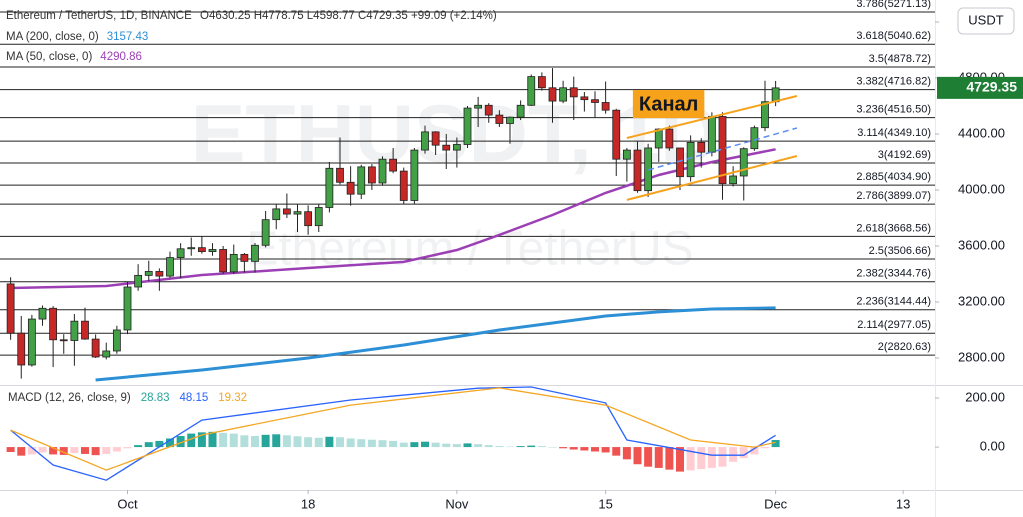 This screenshot has height=517, width=1023. I want to click on last-price-label: 4729.35, so click(991, 87).